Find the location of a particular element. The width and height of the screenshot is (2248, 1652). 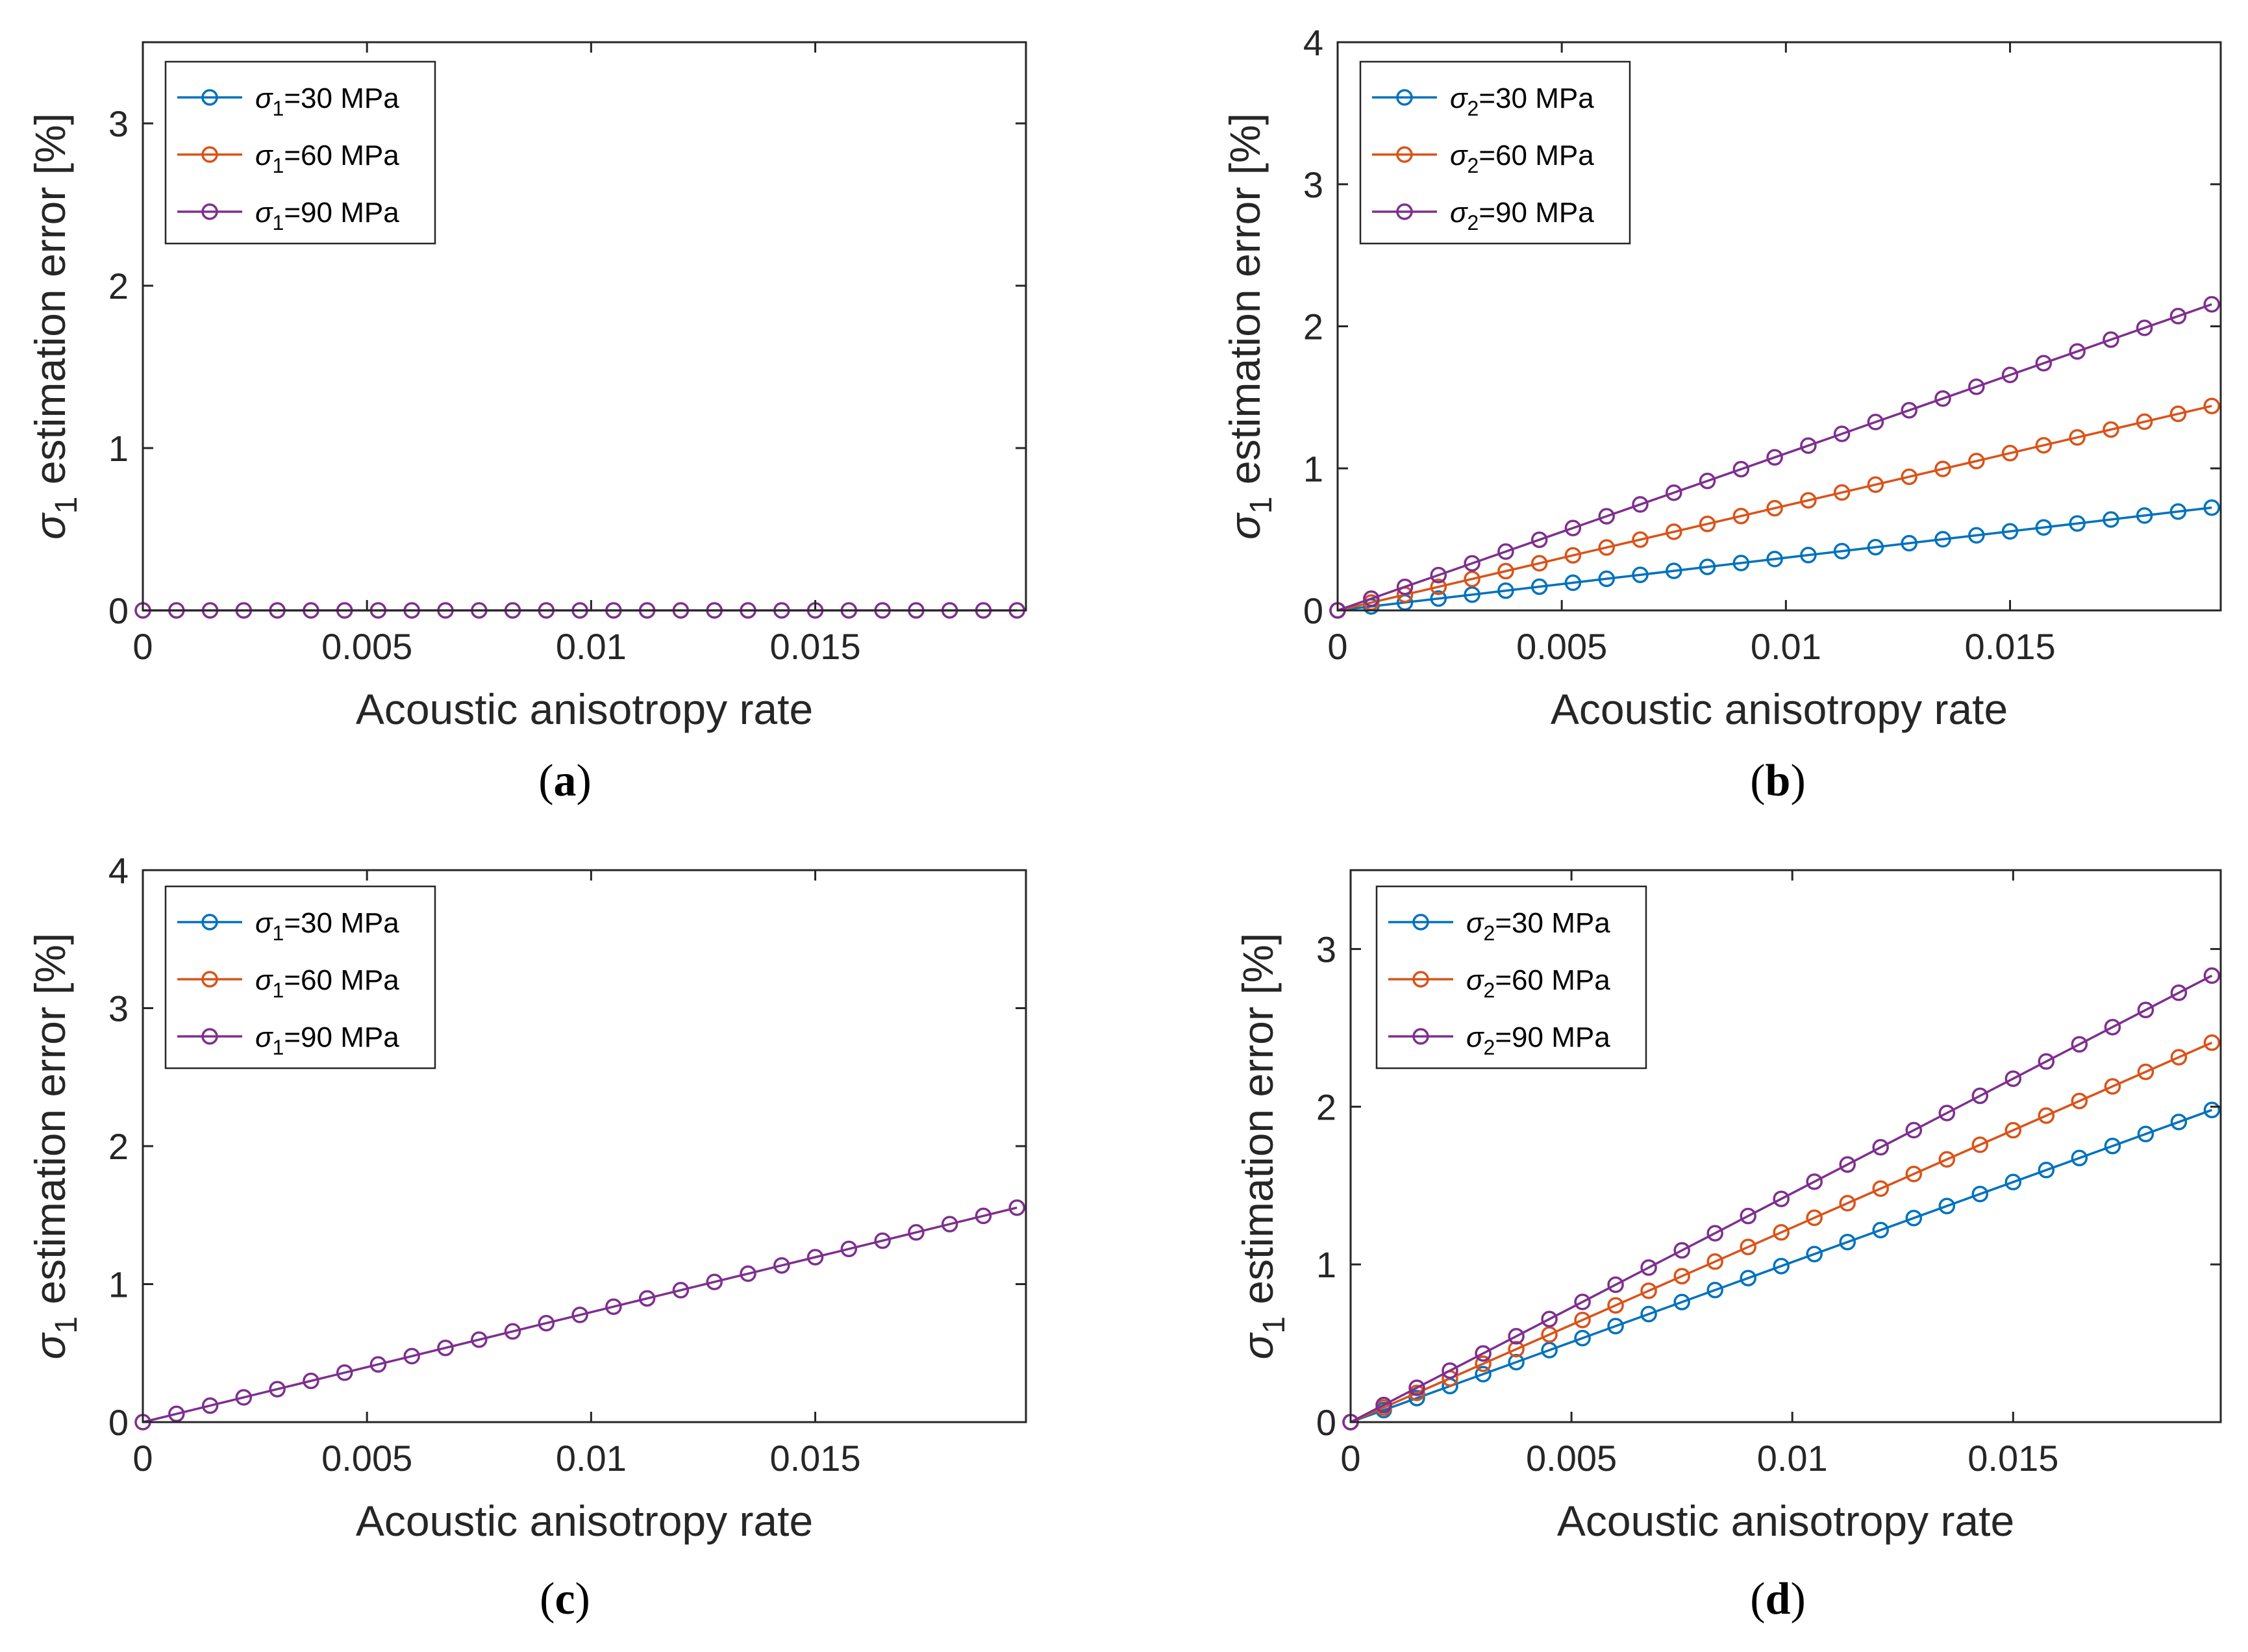

y-tick-label: 3 is located at coordinates (118, 123).